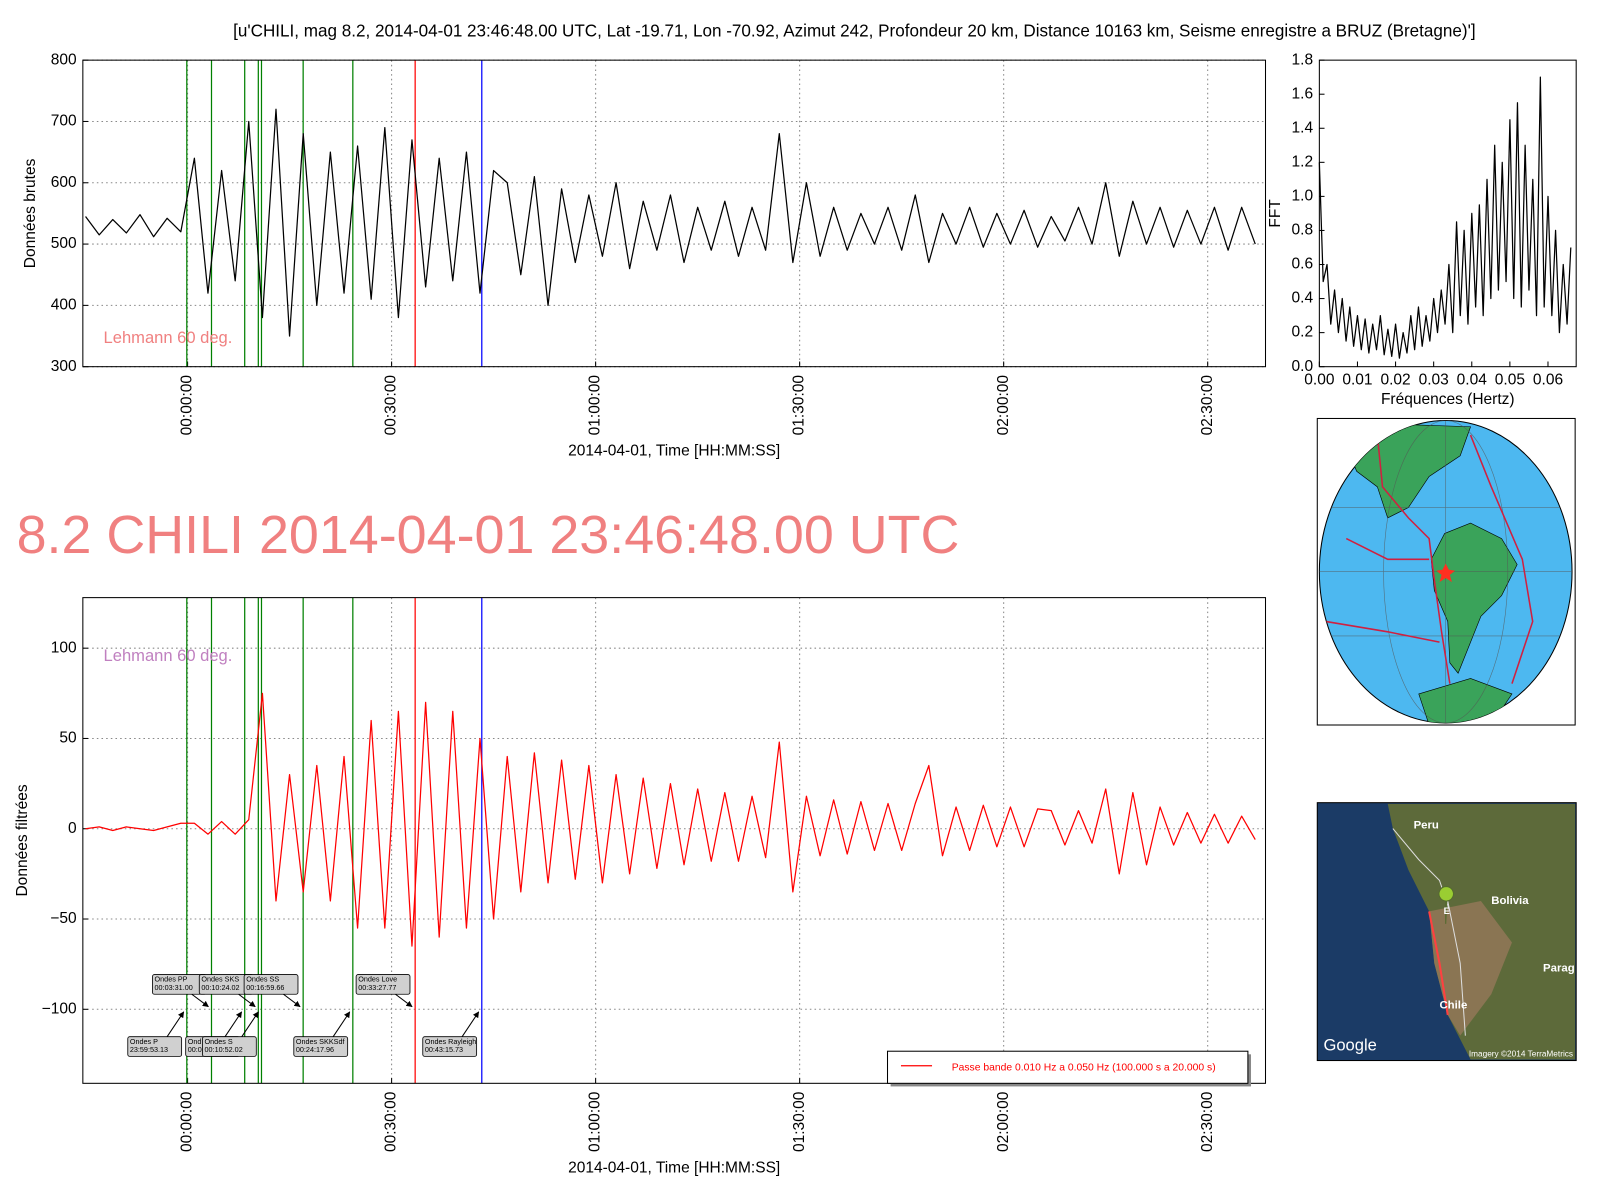 The width and height of the screenshot is (1600, 1188). Describe the element at coordinates (30, 213) in the screenshot. I see `y-axis-label: Données brutes` at that location.